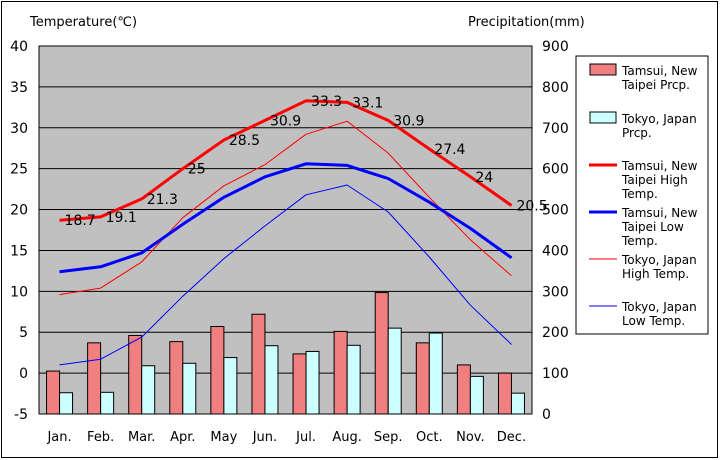  What do you see at coordinates (58, 437) in the screenshot?
I see `x-tick-label: Jan.` at bounding box center [58, 437].